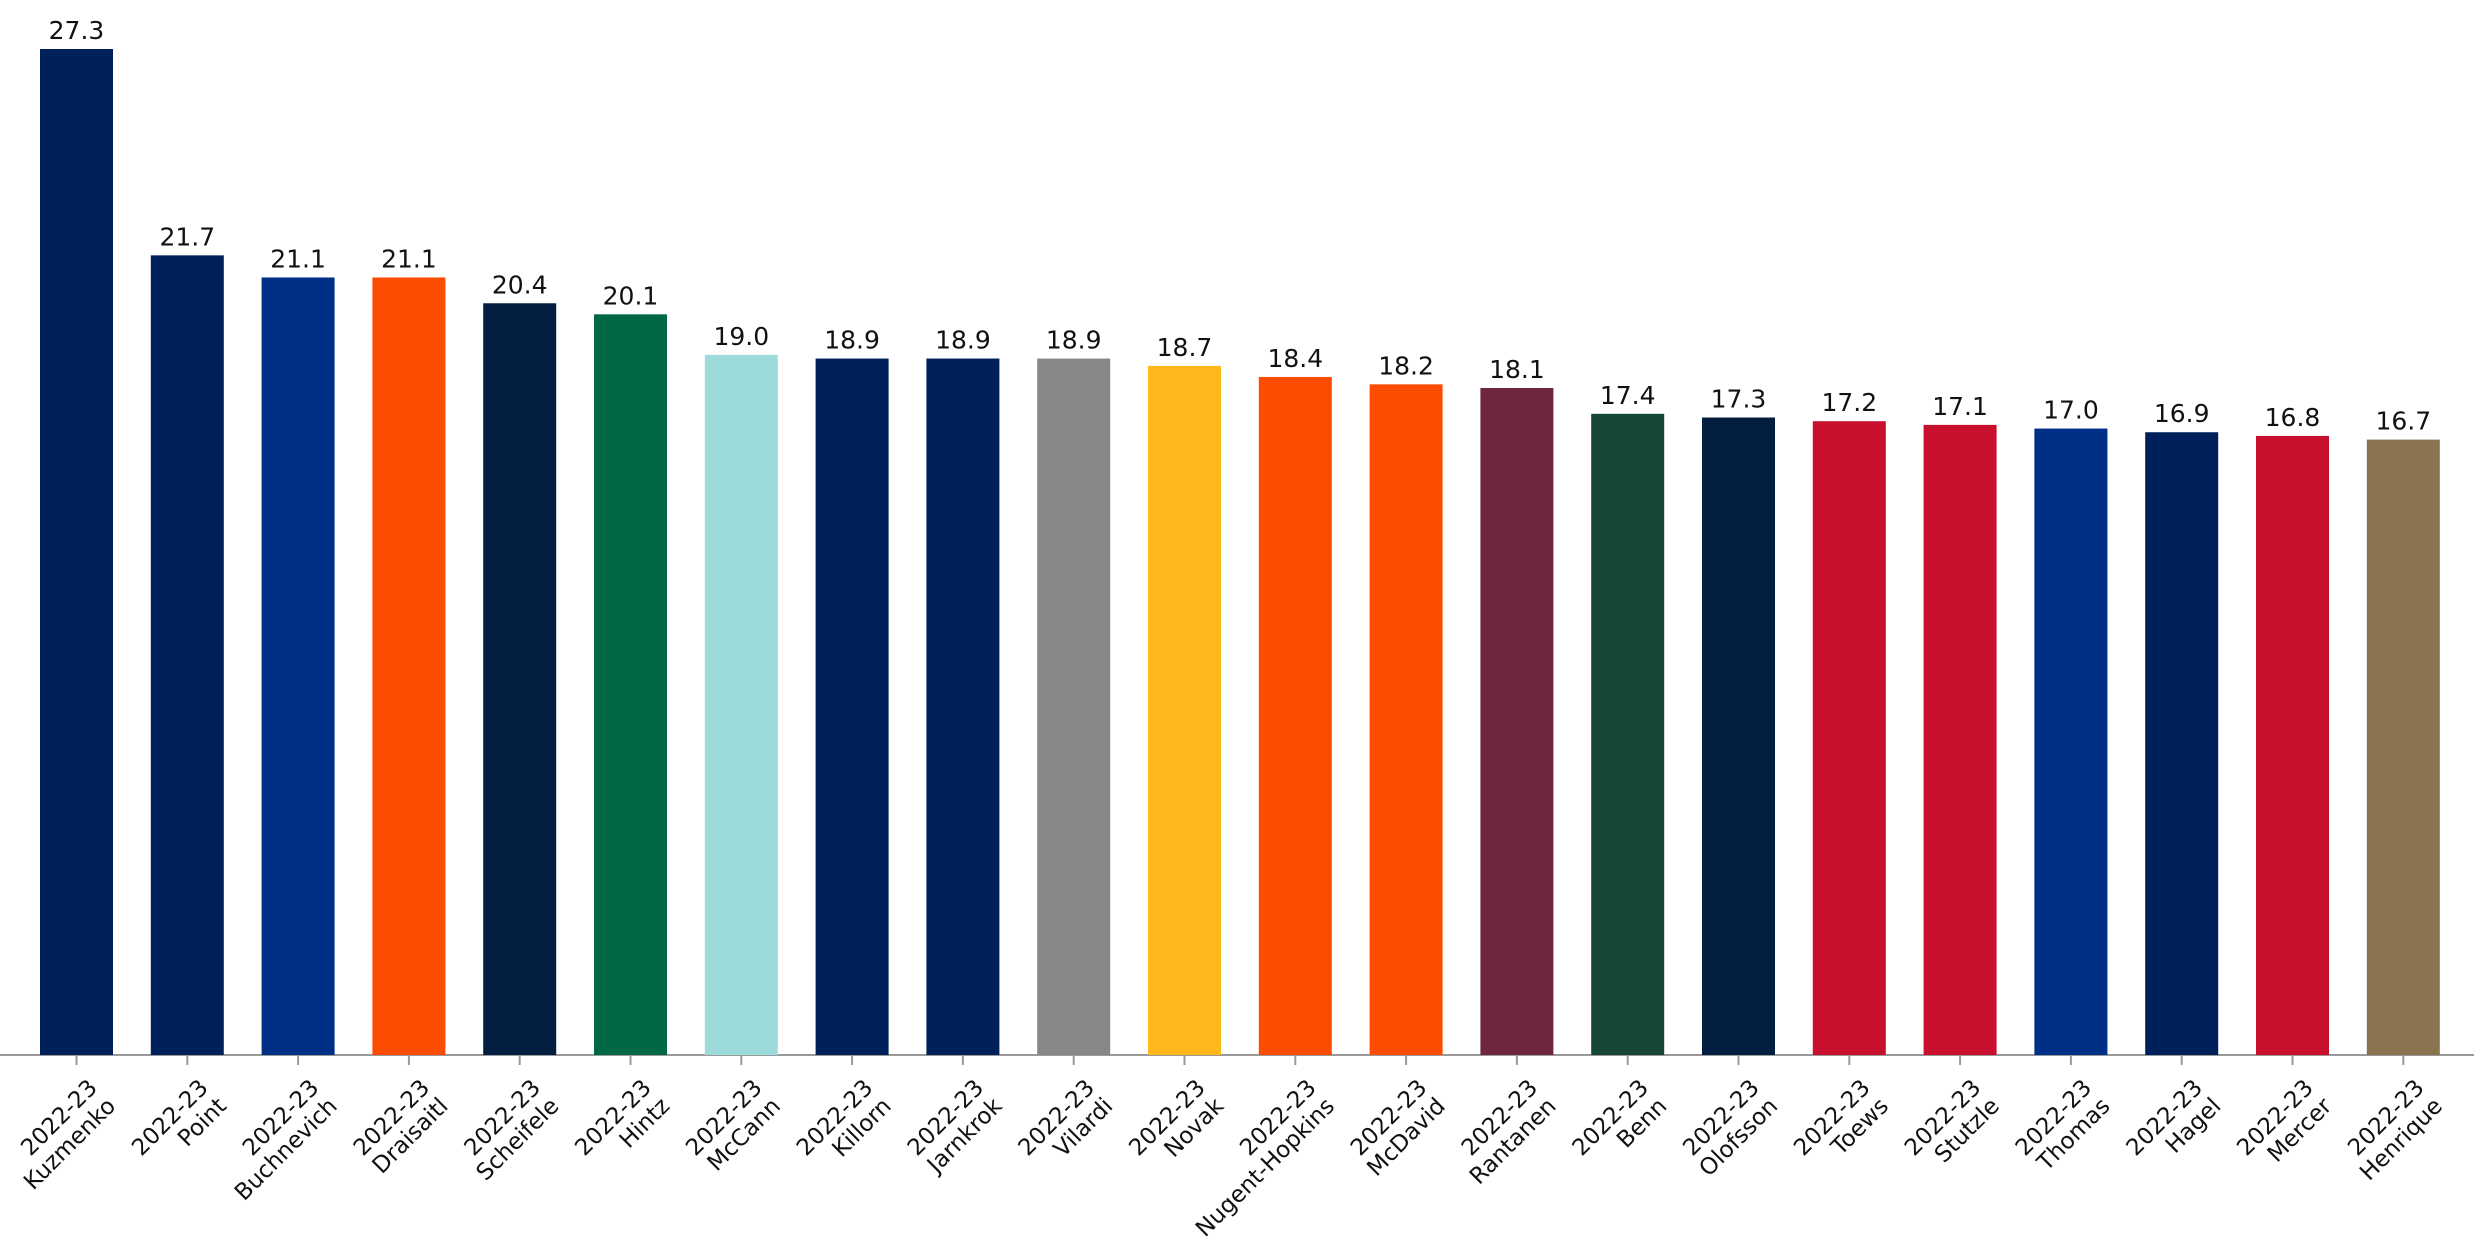  What do you see at coordinates (1295, 358) in the screenshot?
I see `value-label: 18.4` at bounding box center [1295, 358].